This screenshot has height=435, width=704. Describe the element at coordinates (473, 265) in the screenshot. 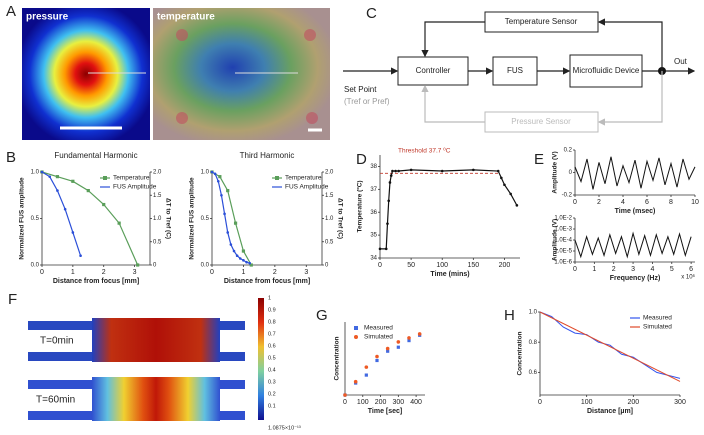

I see `x-tick-label: 150` at that location.